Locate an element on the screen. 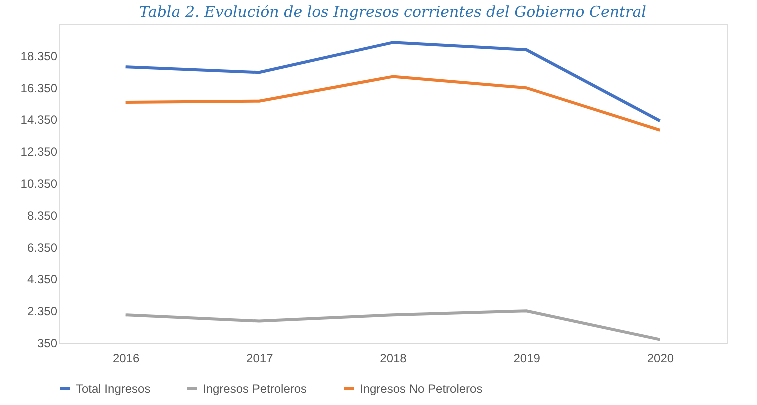  x-tick-label: 2017 is located at coordinates (260, 359).